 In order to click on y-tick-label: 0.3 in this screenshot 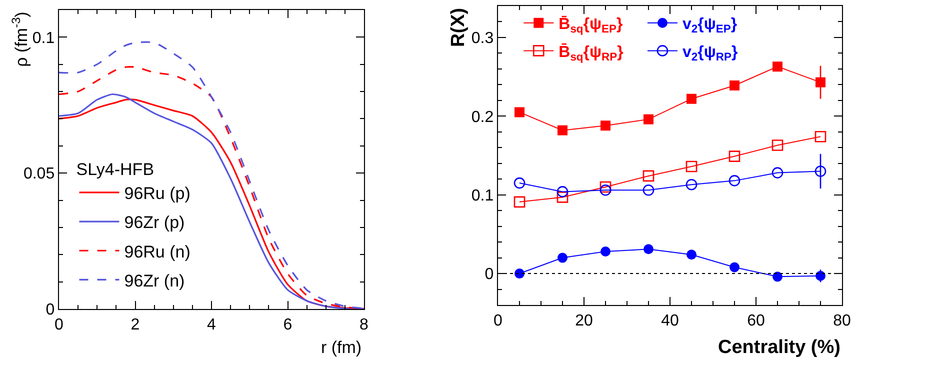, I will do `click(482, 39)`.